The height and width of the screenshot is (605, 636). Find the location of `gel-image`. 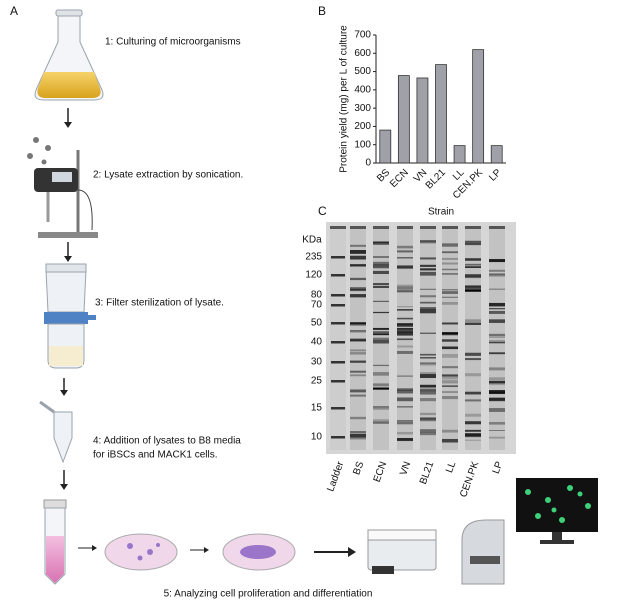

gel-image is located at coordinates (421, 338).